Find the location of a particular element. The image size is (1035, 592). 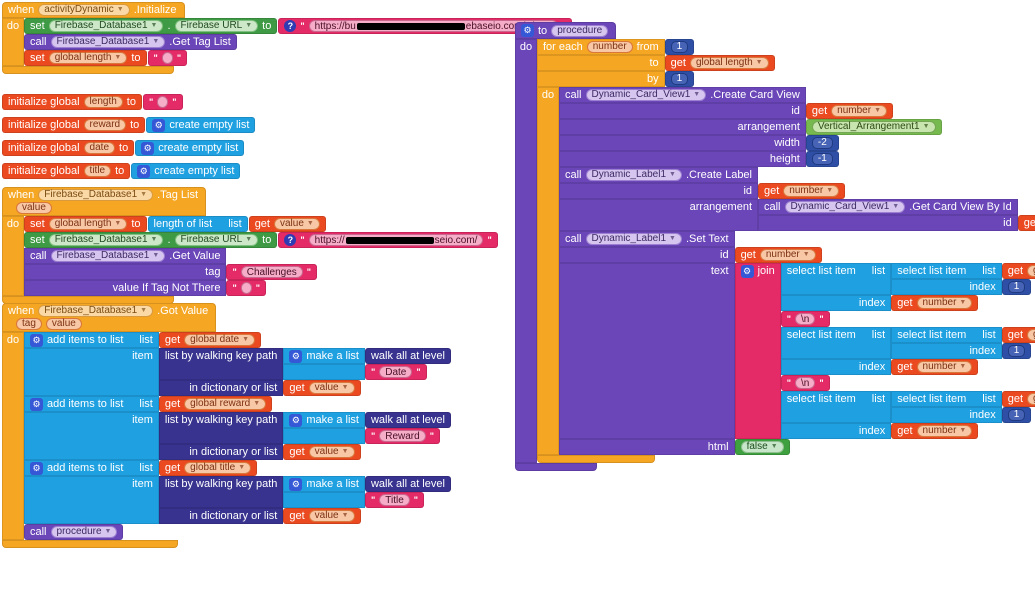

block-text-key: " Reward " is located at coordinates (402, 436).